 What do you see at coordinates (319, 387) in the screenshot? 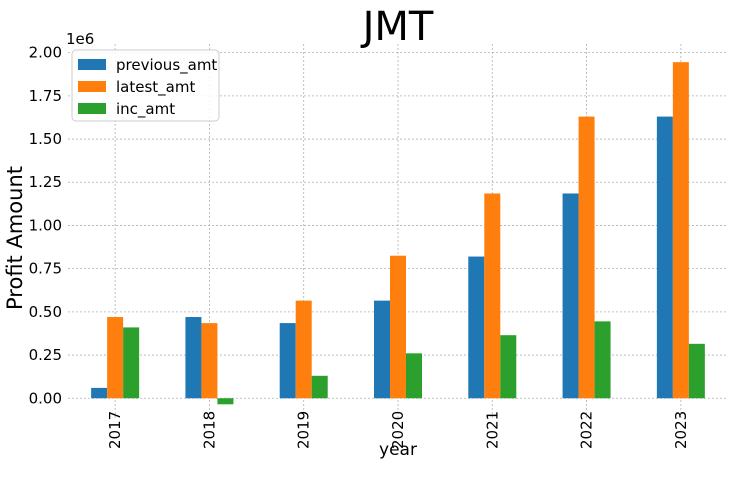
I see `bar-inc_amt-2019` at bounding box center [319, 387].